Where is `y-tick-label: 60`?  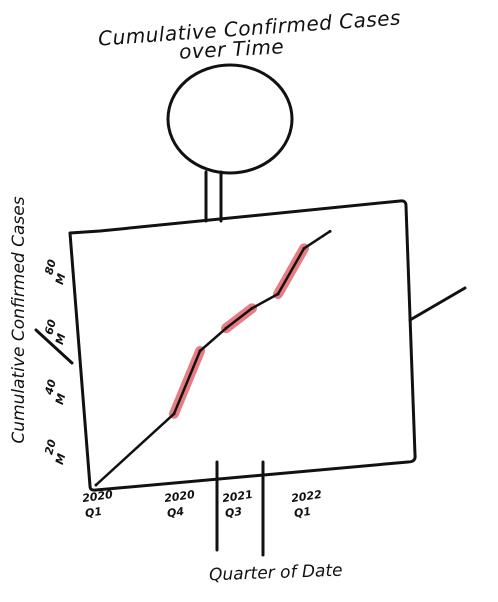 y-tick-label: 60 is located at coordinates (50, 327).